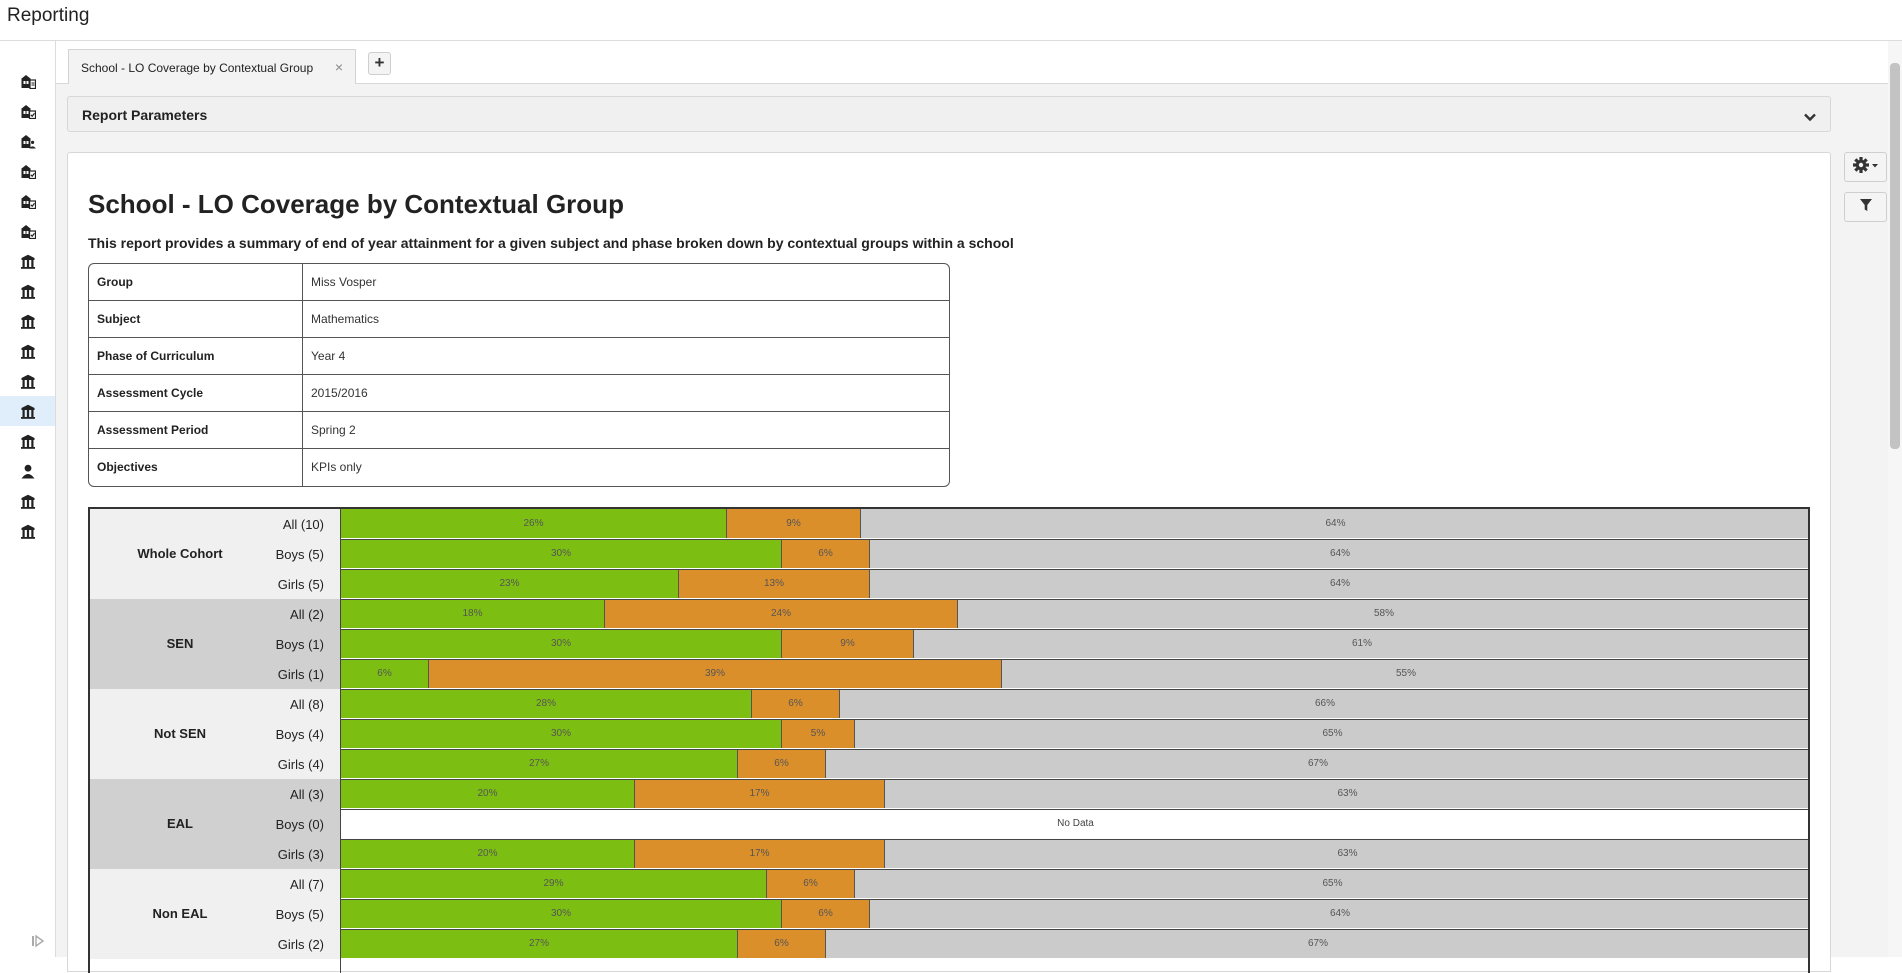 This screenshot has height=973, width=1902. What do you see at coordinates (215, 824) in the screenshot?
I see `chart-group: EAL All (3) Boys (0) Girls (3)` at bounding box center [215, 824].